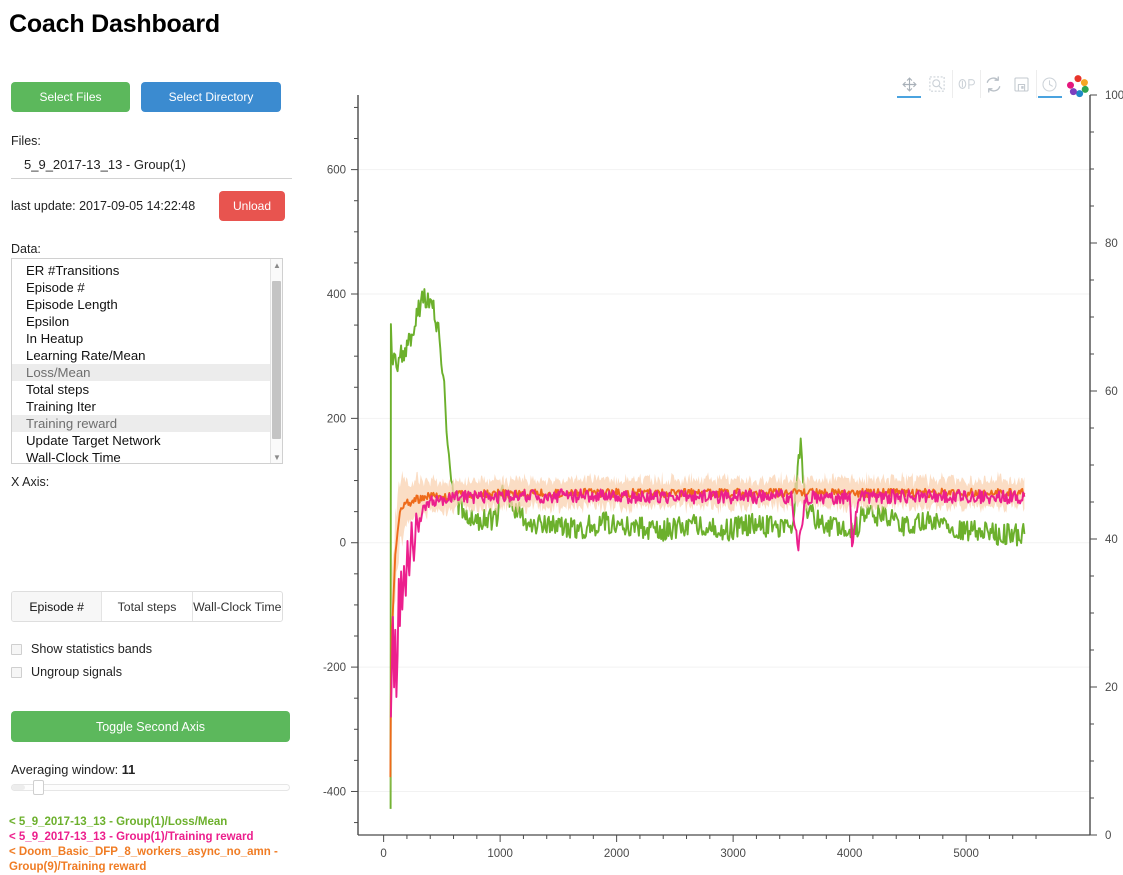 The width and height of the screenshot is (1123, 875). What do you see at coordinates (1021, 84) in the screenshot?
I see `save-icon` at bounding box center [1021, 84].